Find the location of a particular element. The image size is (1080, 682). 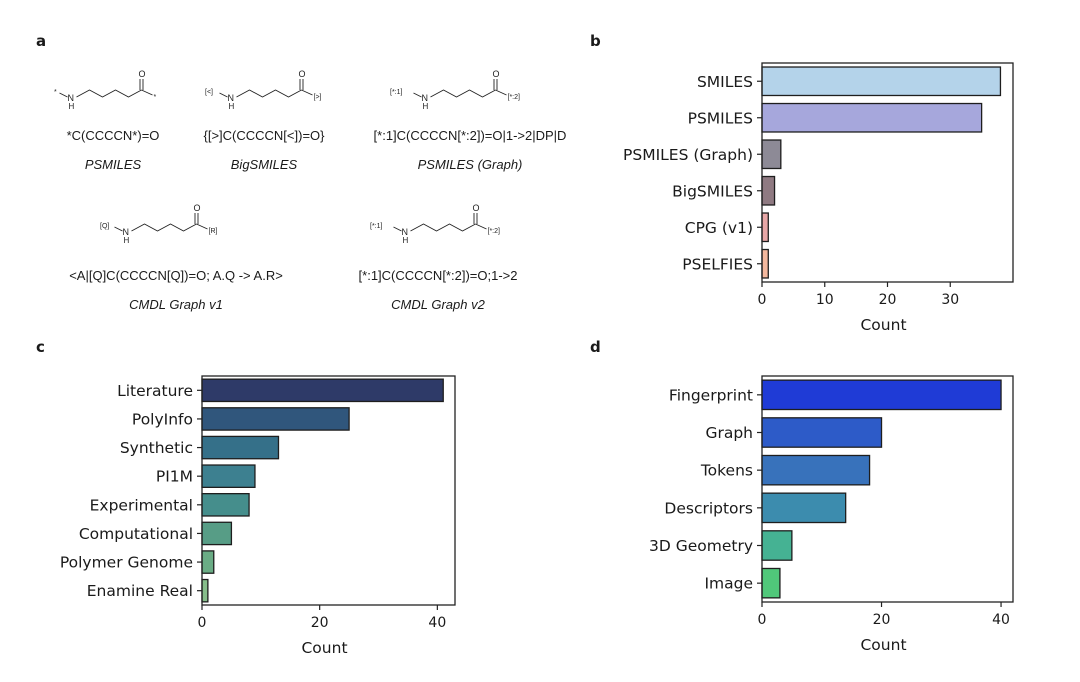

category-label: Tokens is located at coordinates (726, 471).